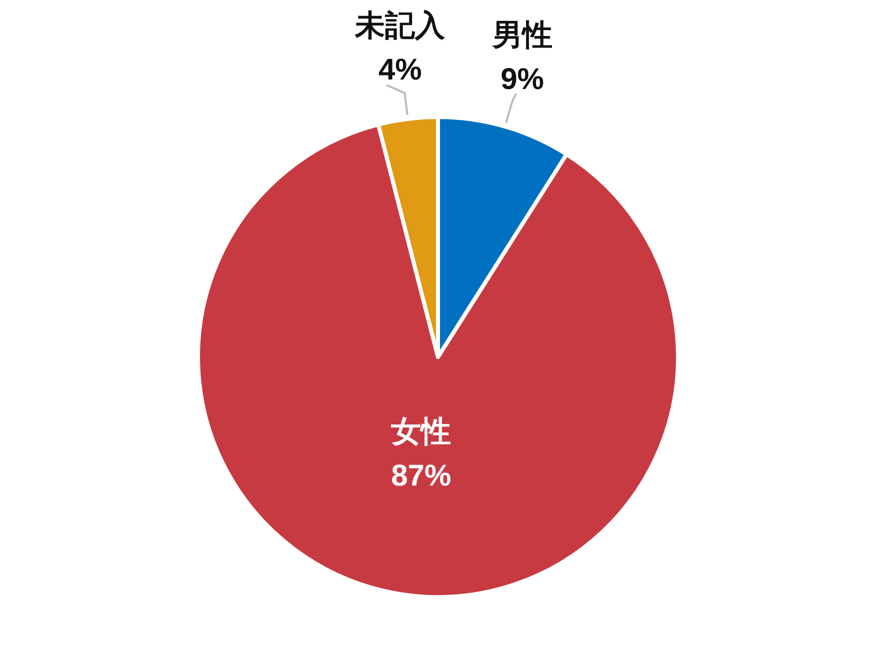 The height and width of the screenshot is (670, 890). Describe the element at coordinates (421, 432) in the screenshot. I see `slice-label: 女性` at that location.